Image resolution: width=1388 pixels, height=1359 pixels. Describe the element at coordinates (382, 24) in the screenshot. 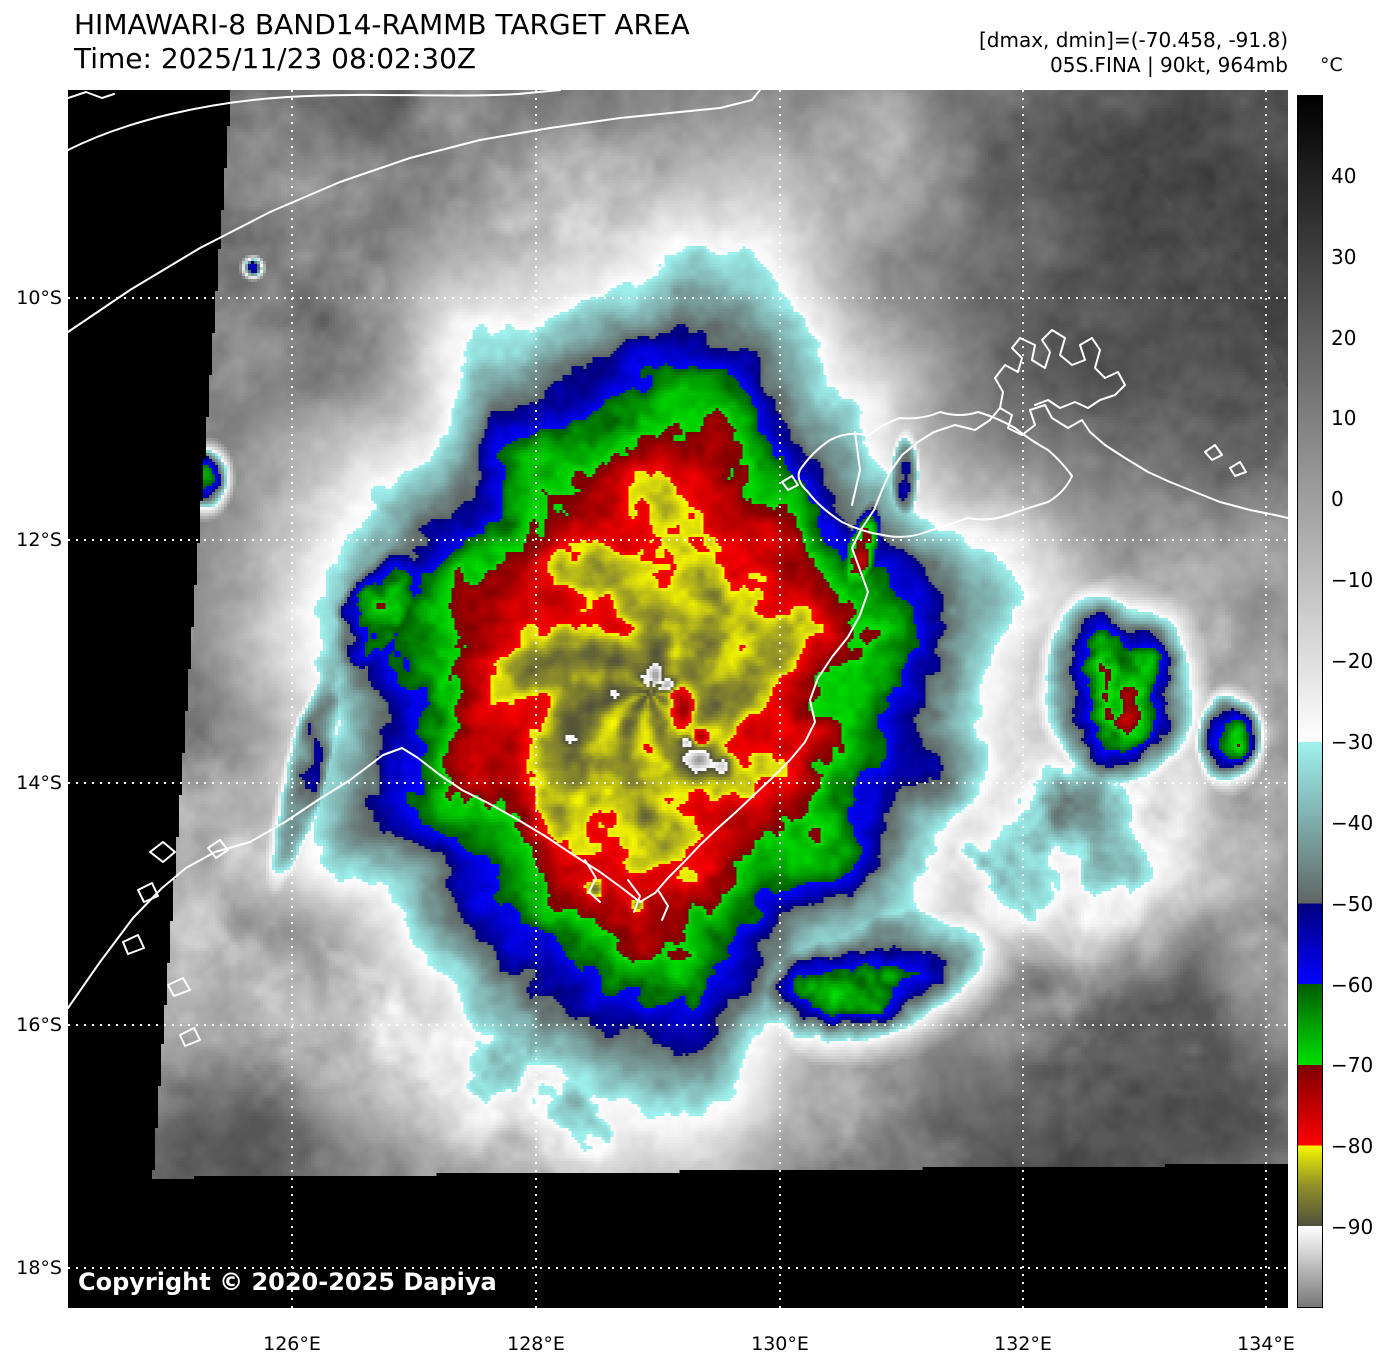

I see `page-title: HIMAWARI-8 BAND14-RAMMB TARGET AREA` at that location.